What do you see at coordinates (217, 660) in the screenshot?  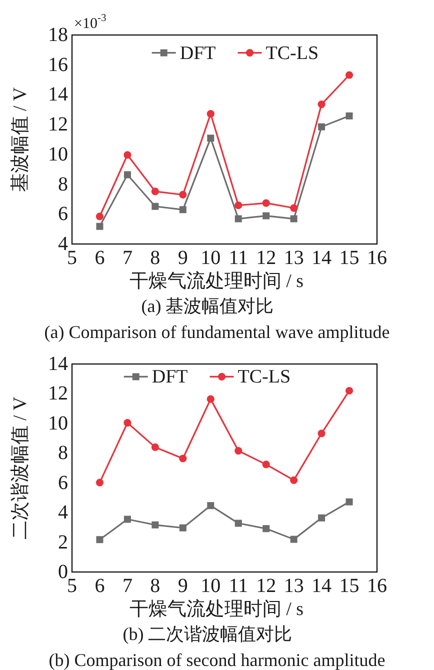 I see `text: (b) Comparison of second harmonic amplitude` at bounding box center [217, 660].